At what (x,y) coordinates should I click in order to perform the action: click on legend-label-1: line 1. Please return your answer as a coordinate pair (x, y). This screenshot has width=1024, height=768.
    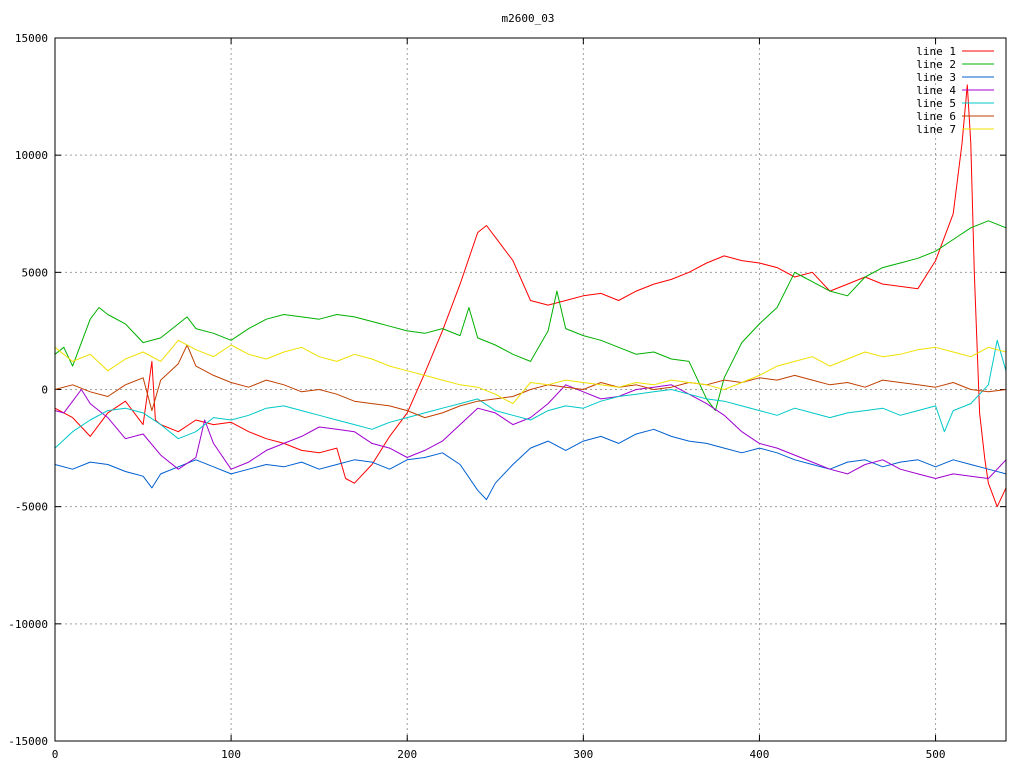
    Looking at the image, I should click on (936, 51).